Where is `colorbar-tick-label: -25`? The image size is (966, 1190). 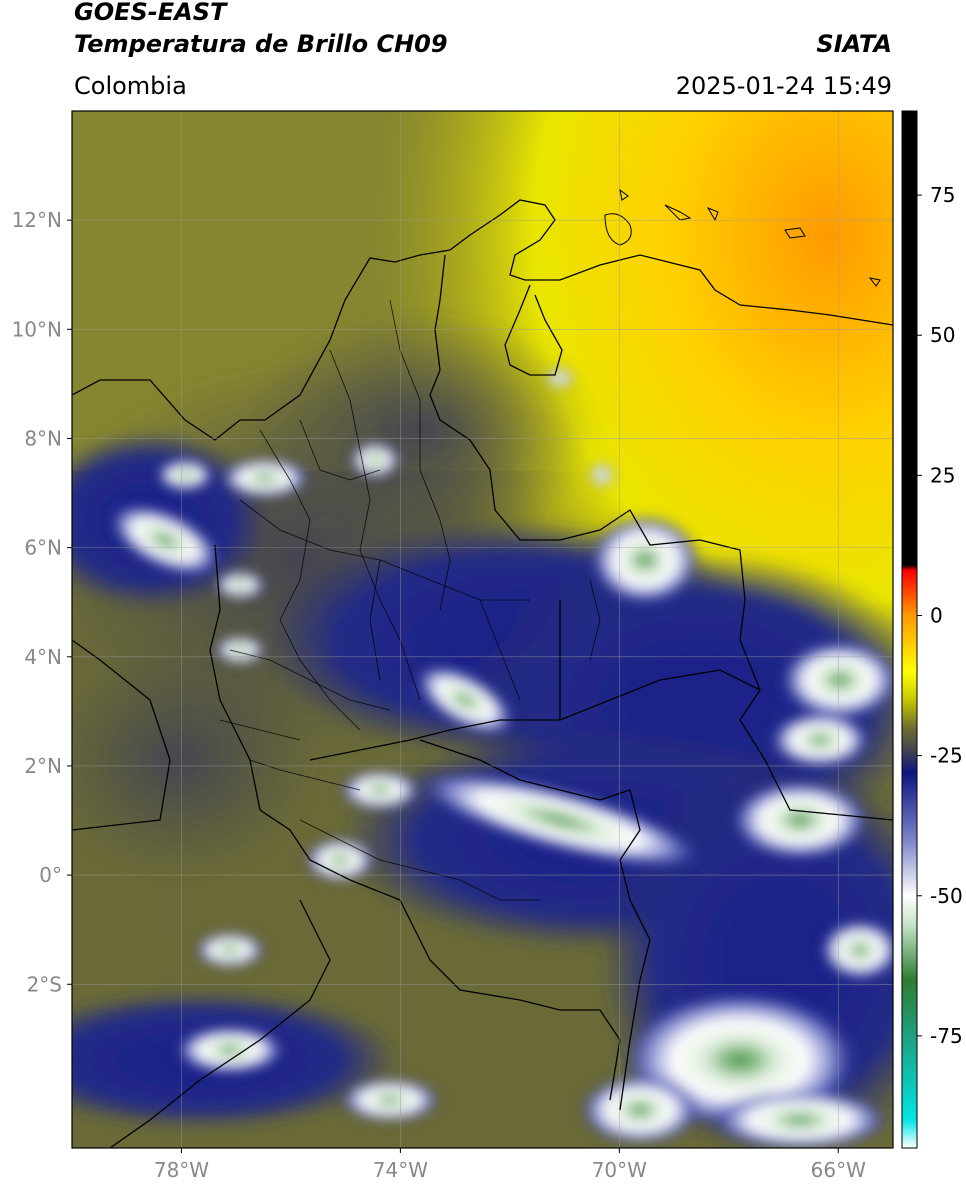
colorbar-tick-label: -25 is located at coordinates (946, 756).